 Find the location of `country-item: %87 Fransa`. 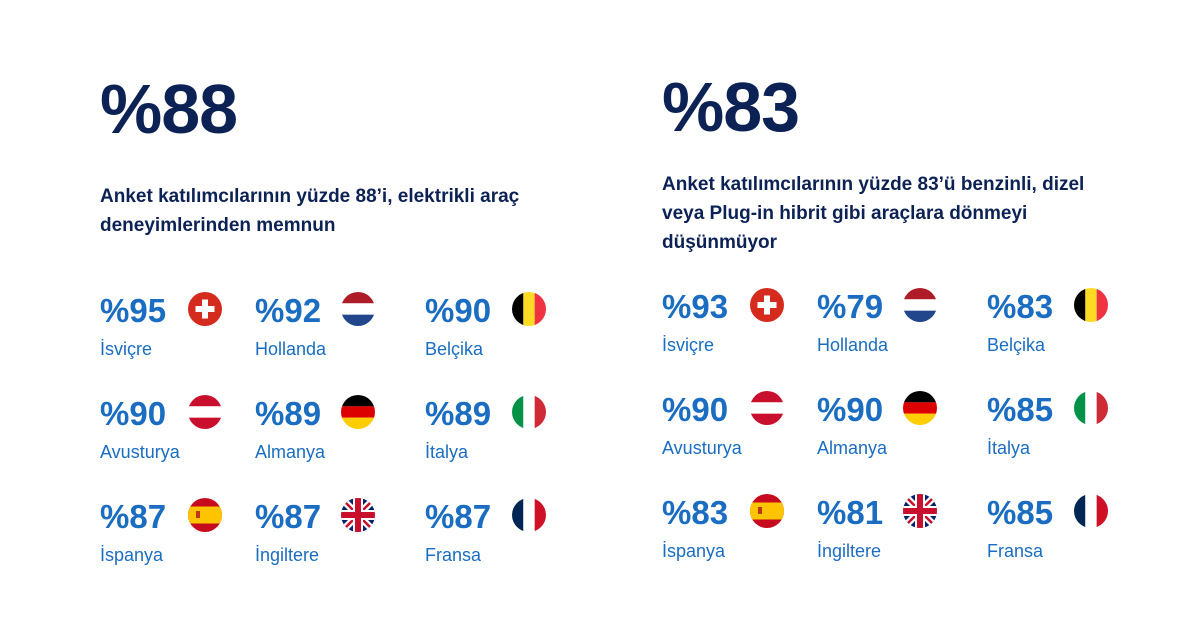

country-item: %87 Fransa is located at coordinates (510, 538).